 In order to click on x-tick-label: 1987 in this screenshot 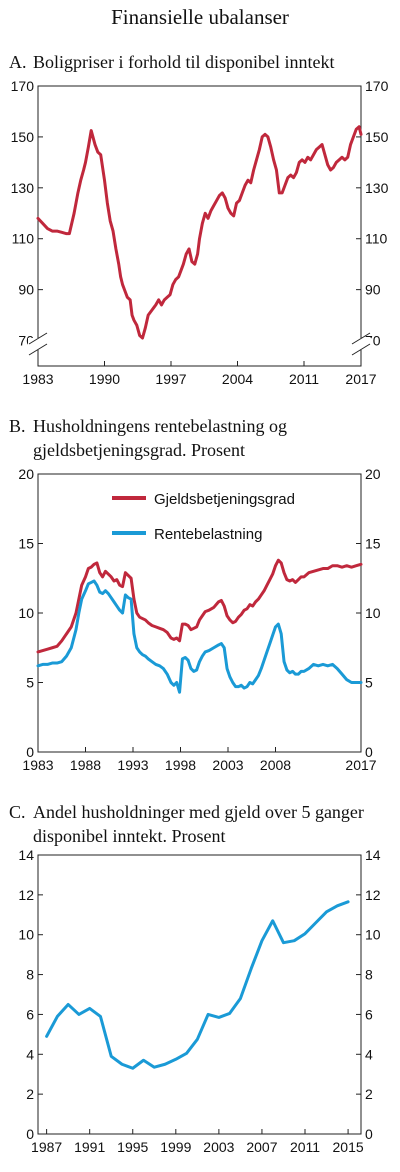, I will do `click(46, 1147)`.